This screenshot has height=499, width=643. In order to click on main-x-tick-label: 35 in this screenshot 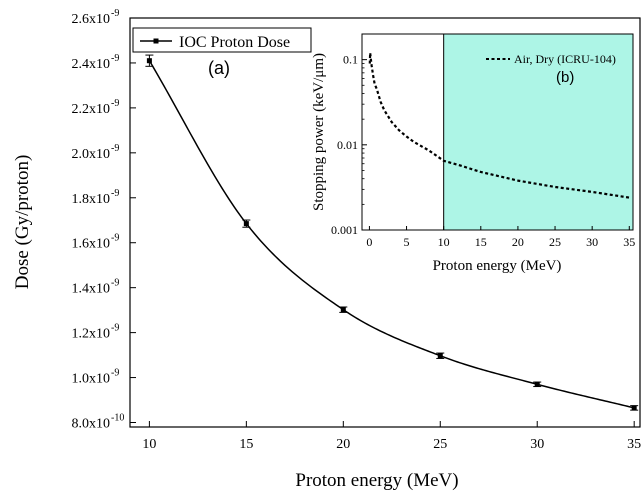, I will do `click(634, 444)`.